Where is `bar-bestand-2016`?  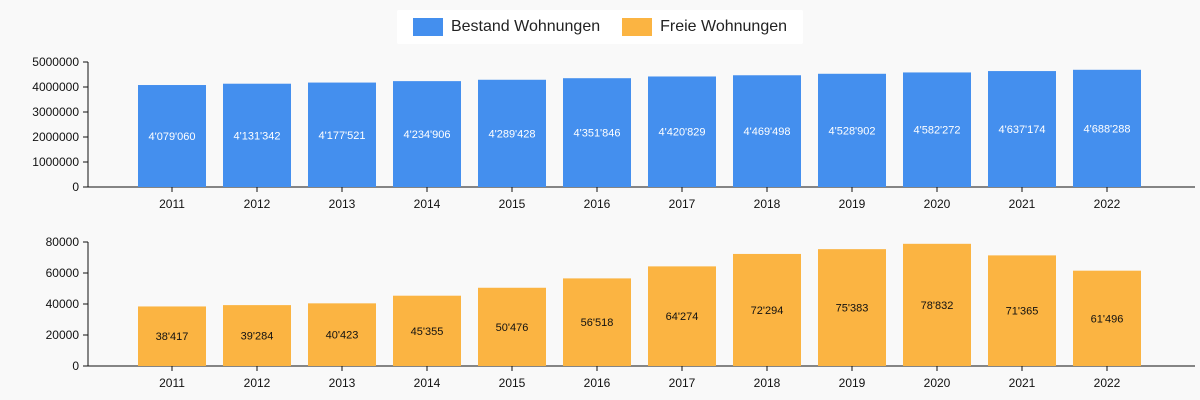 bar-bestand-2016 is located at coordinates (597, 132).